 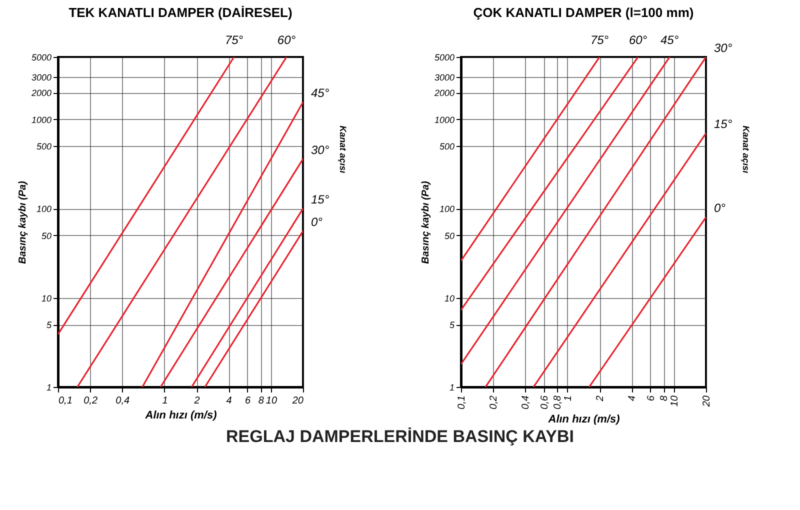 What do you see at coordinates (180, 12) in the screenshot?
I see `chart-title: TEK KANATLI DAMPER (DAİRESEL)` at bounding box center [180, 12].